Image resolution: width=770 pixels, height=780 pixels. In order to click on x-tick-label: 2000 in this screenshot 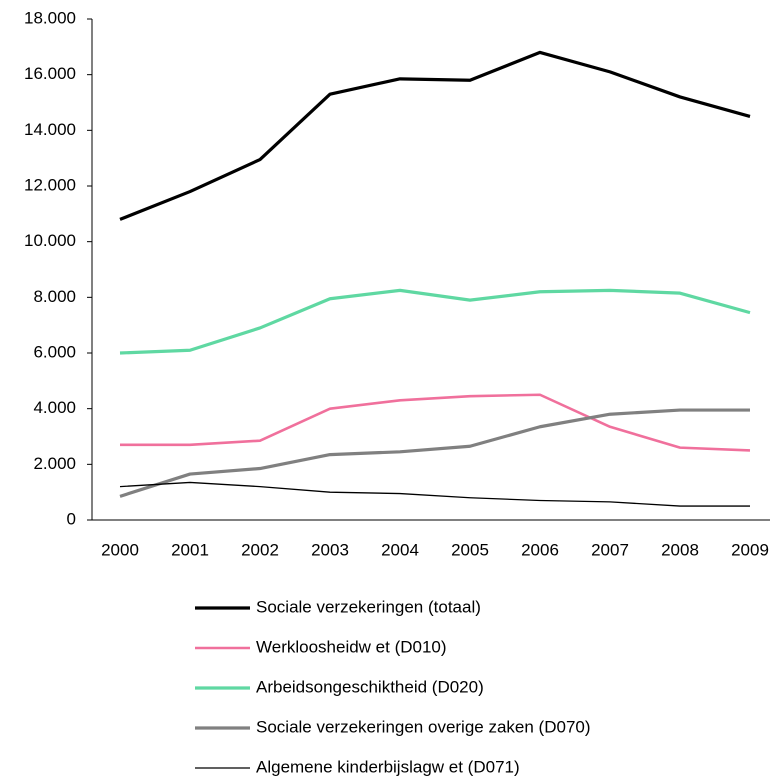, I will do `click(120, 549)`.